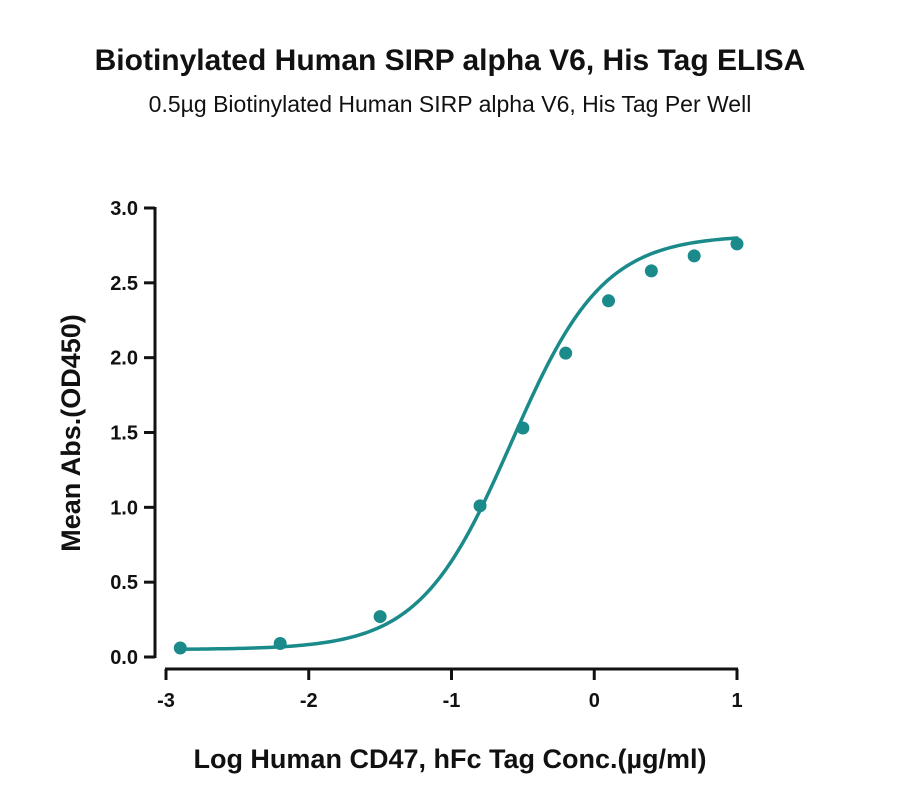 The width and height of the screenshot is (900, 806). What do you see at coordinates (71, 433) in the screenshot?
I see `y-axis-label: Mean Abs.(OD450)` at bounding box center [71, 433].